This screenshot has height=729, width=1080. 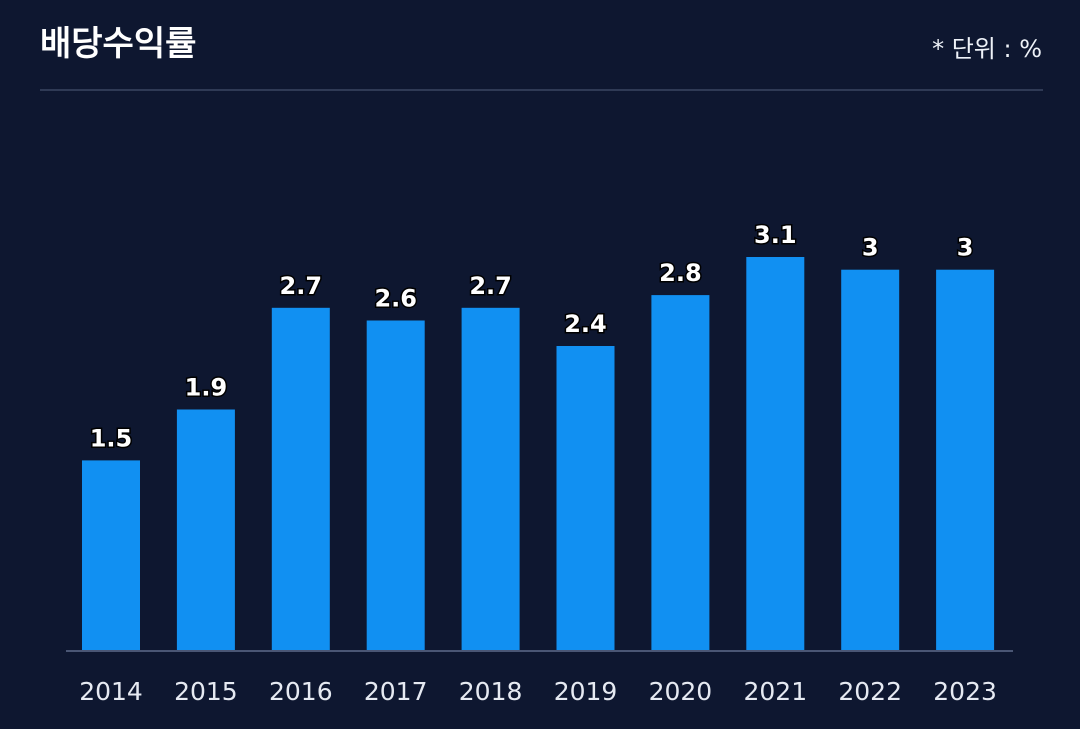 What do you see at coordinates (987, 49) in the screenshot?
I see `unit-label: * 단위 : %` at bounding box center [987, 49].